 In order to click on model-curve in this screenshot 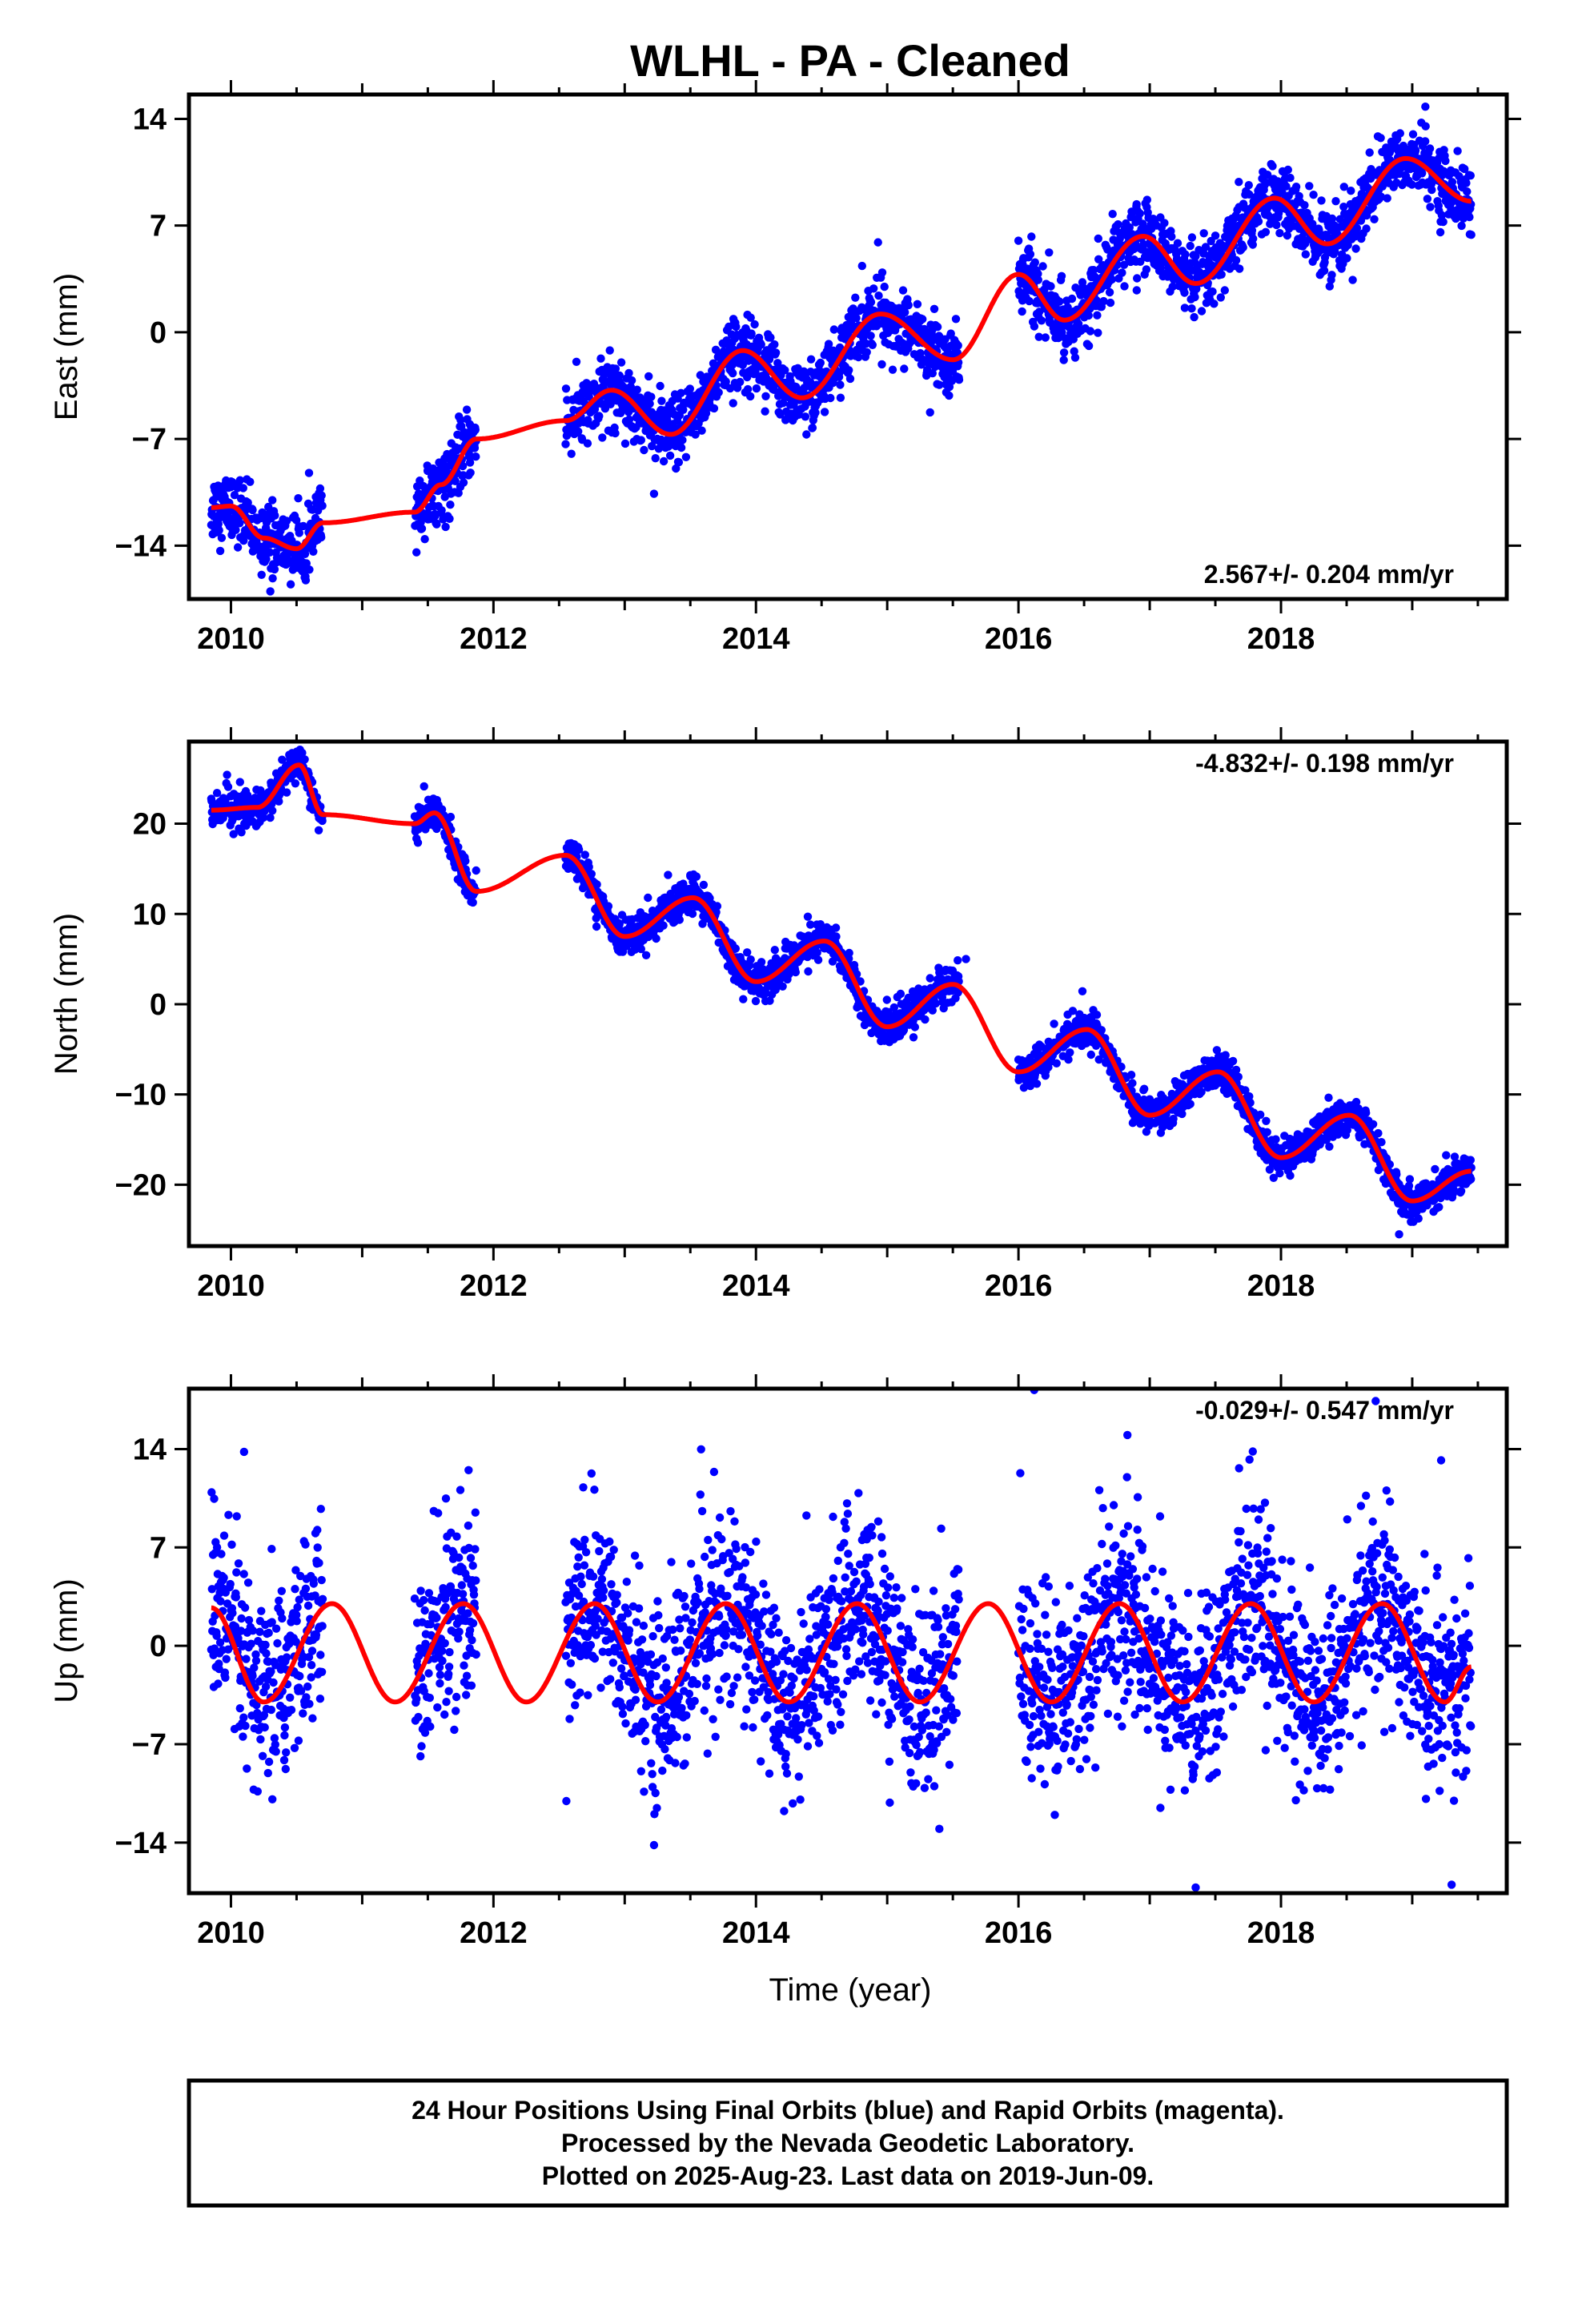, I will do `click(842, 353)`.